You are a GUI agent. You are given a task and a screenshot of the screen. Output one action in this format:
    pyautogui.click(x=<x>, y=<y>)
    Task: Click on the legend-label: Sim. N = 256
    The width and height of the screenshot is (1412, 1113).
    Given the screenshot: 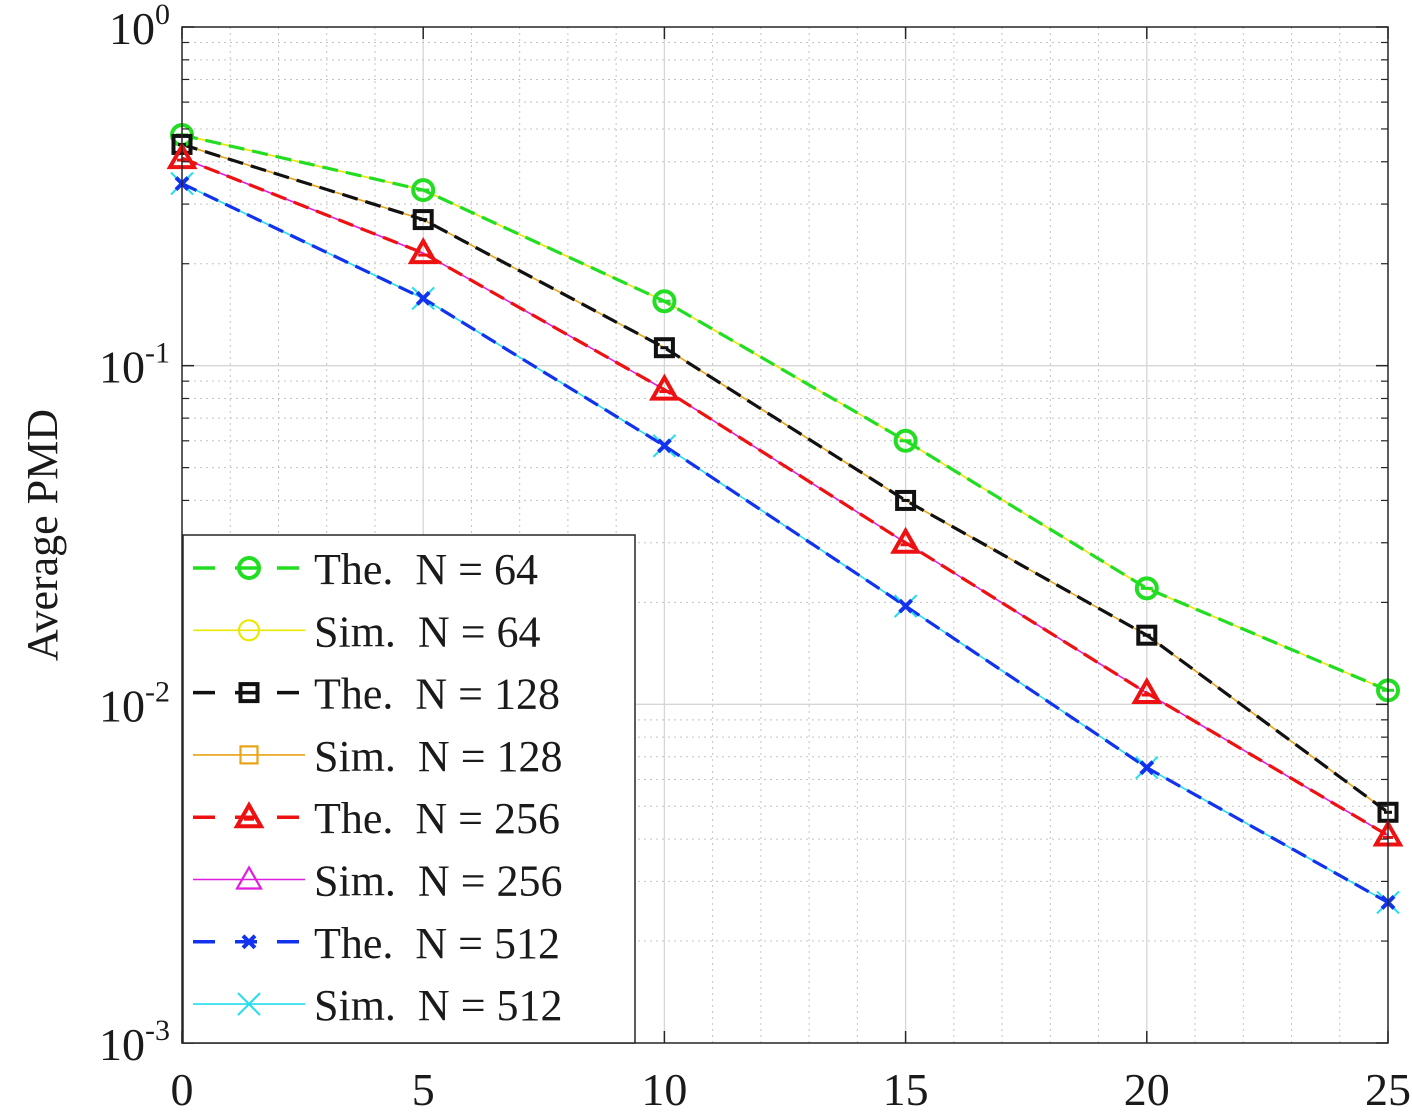 What is the action you would take?
    pyautogui.click(x=438, y=881)
    